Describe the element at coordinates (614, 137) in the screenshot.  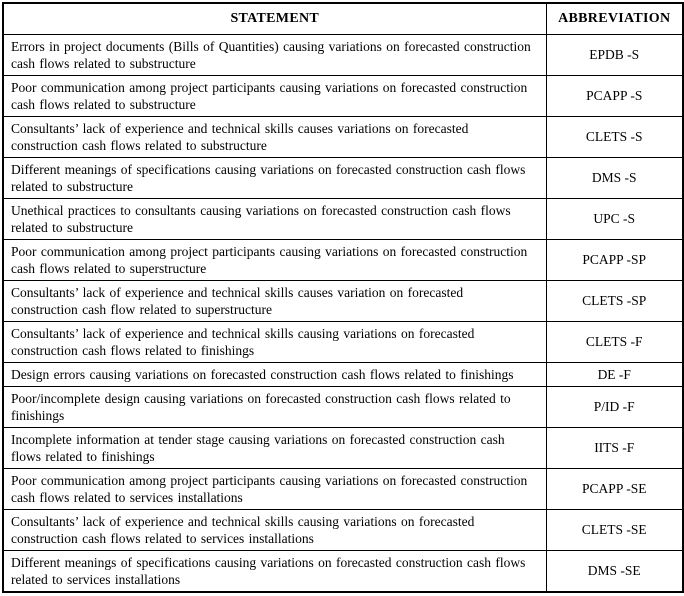
I see `abbreviation-cell: CLETS -S` at that location.